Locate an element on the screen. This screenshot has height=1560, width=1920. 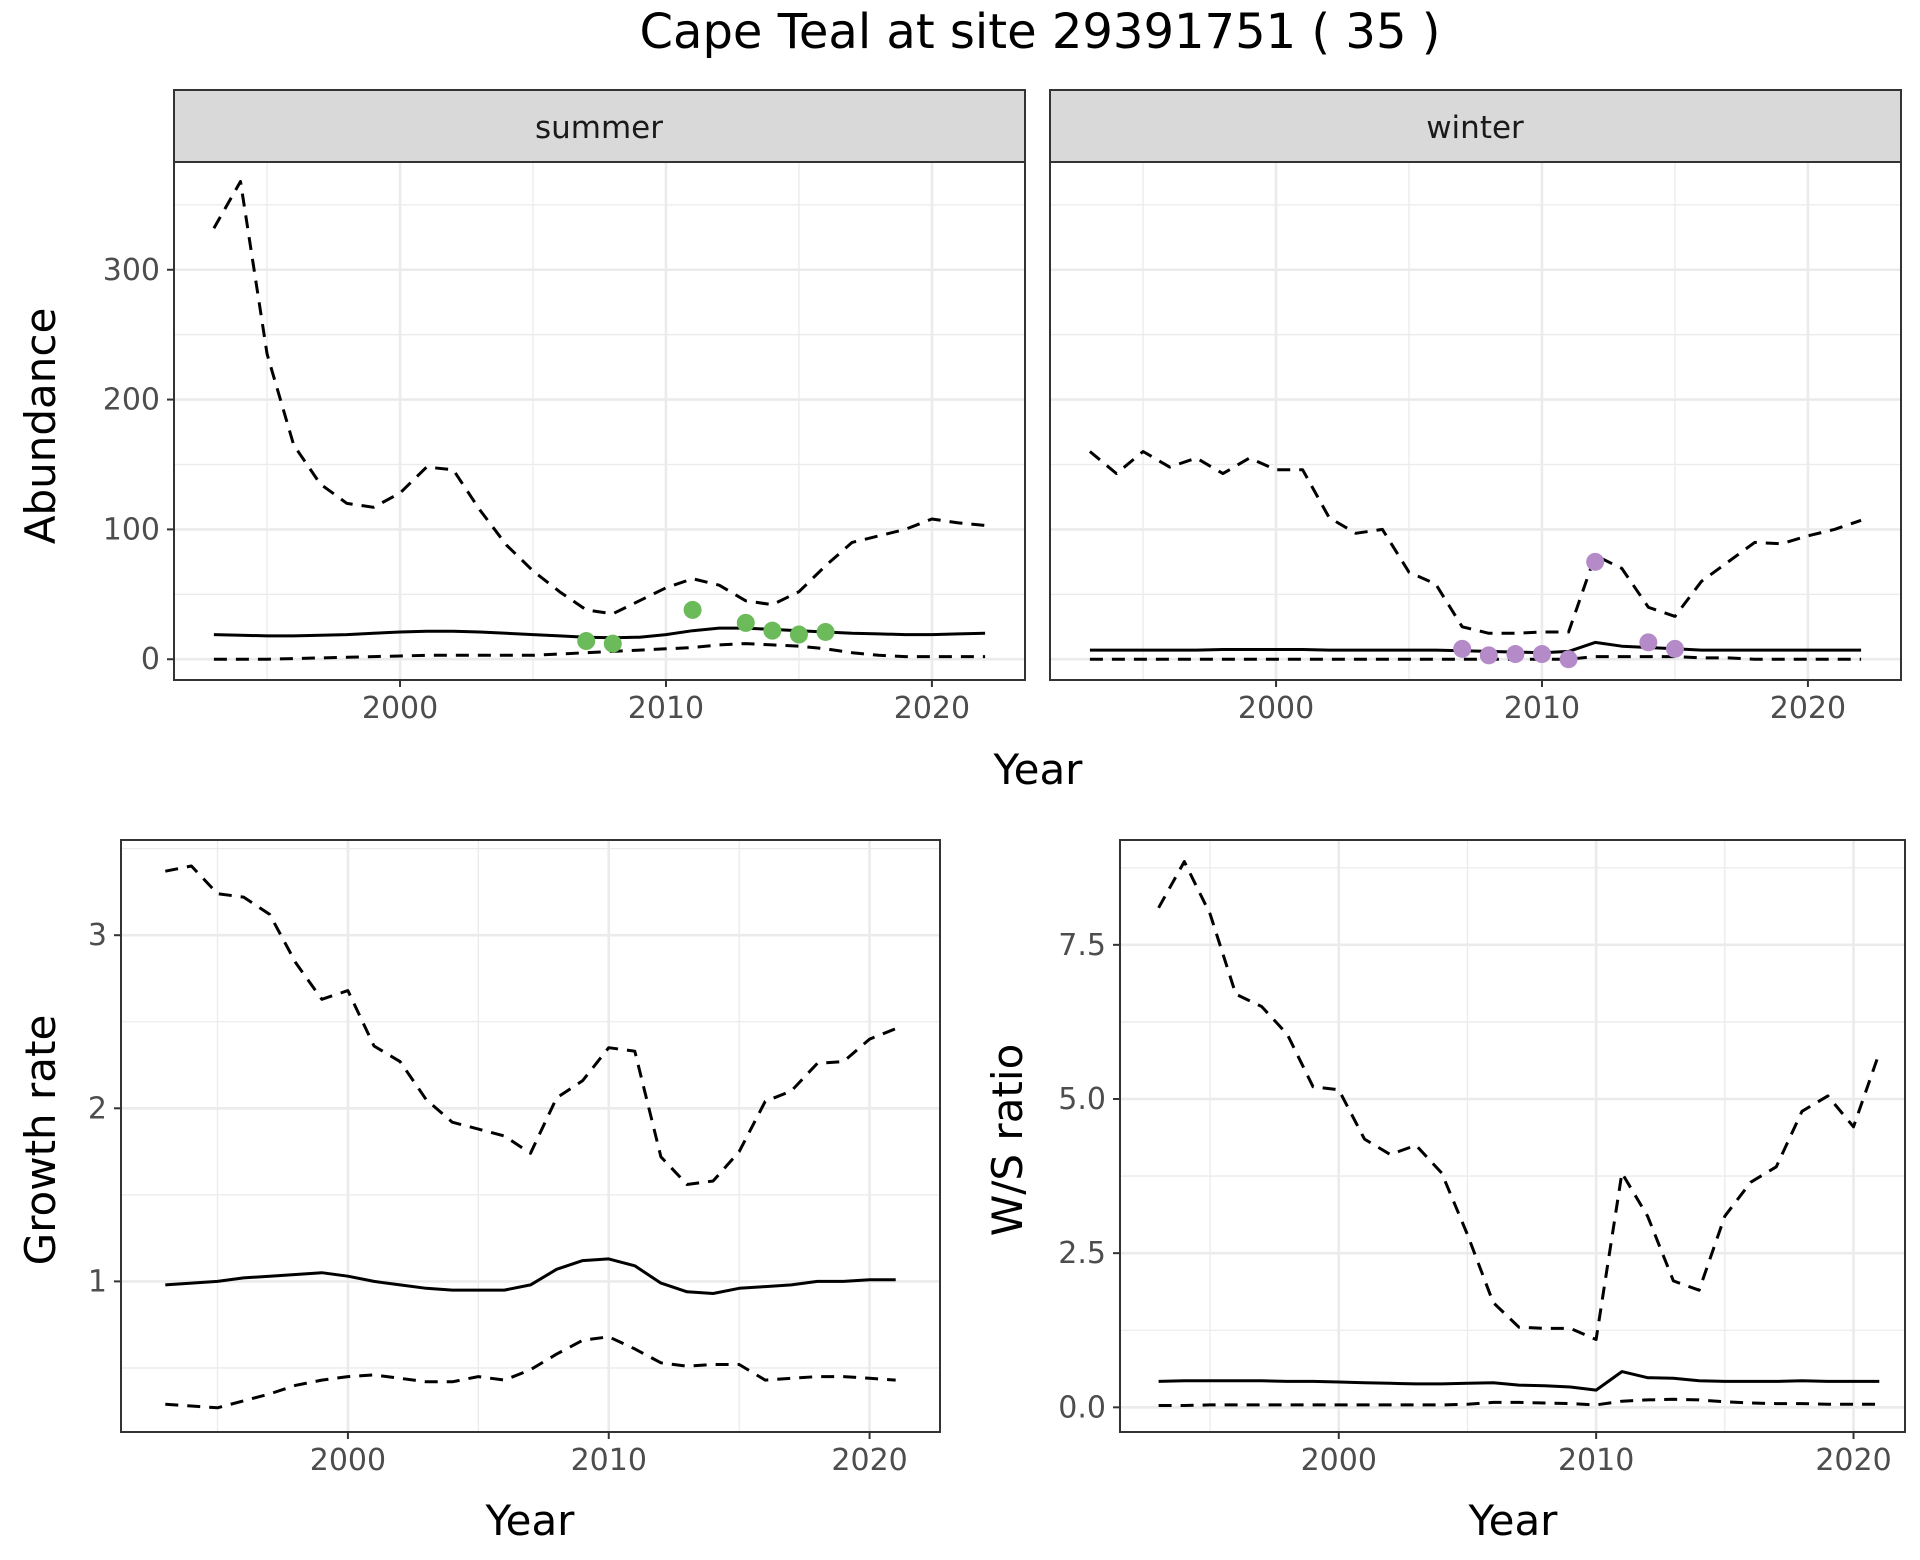
y-tick-label: 200 is located at coordinates (131, 400).